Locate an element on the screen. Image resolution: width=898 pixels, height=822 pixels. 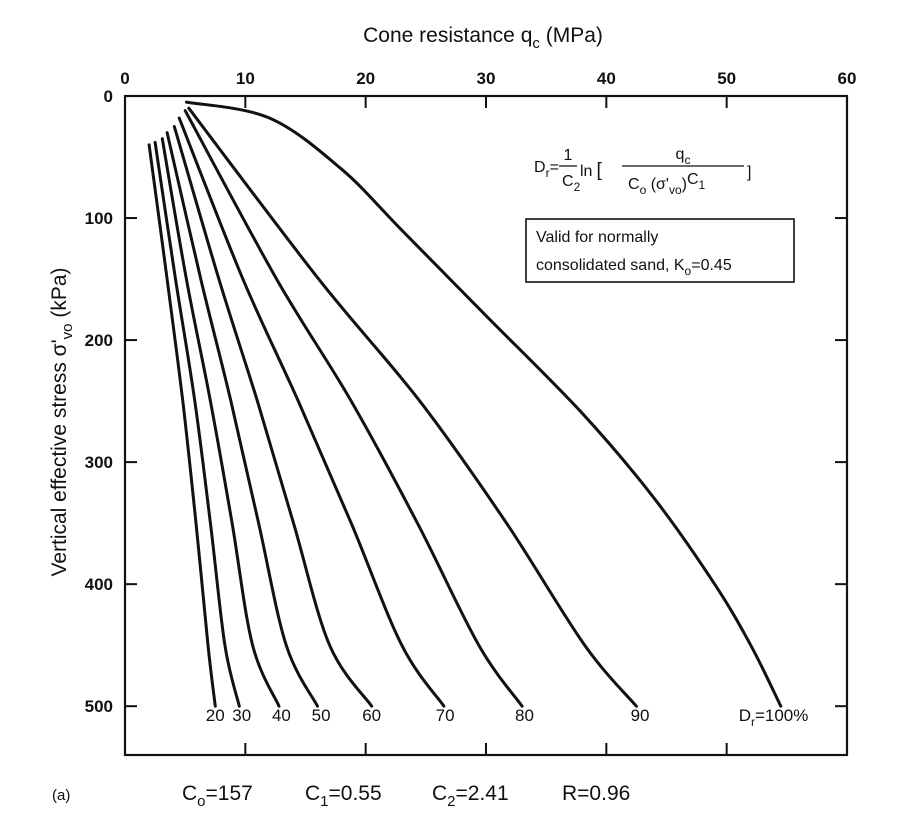
relative-density-equation: Dr= 1 C2 ln[ qc Co (σ'vo)C1 ] is located at coordinates (642, 171).